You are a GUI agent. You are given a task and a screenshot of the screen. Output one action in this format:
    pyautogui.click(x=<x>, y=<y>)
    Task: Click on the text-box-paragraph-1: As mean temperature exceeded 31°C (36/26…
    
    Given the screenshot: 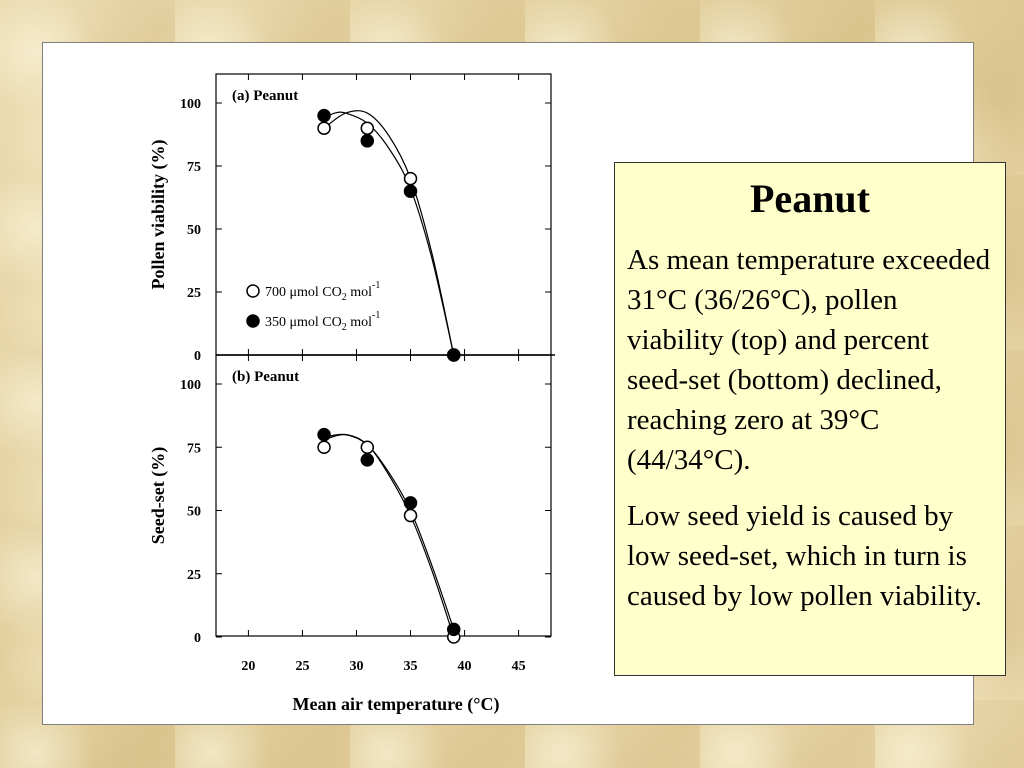 What is the action you would take?
    pyautogui.click(x=809, y=360)
    